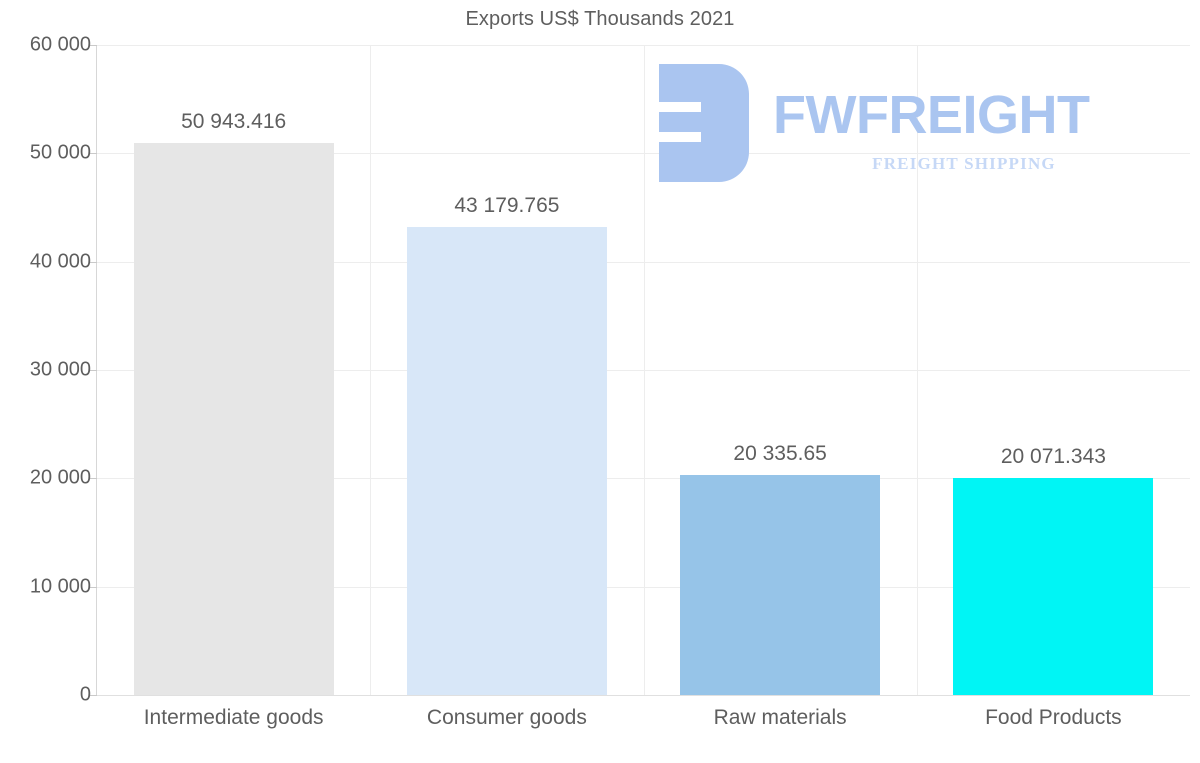 The width and height of the screenshot is (1200, 763). I want to click on bar-value-label: 43 179.765, so click(507, 206).